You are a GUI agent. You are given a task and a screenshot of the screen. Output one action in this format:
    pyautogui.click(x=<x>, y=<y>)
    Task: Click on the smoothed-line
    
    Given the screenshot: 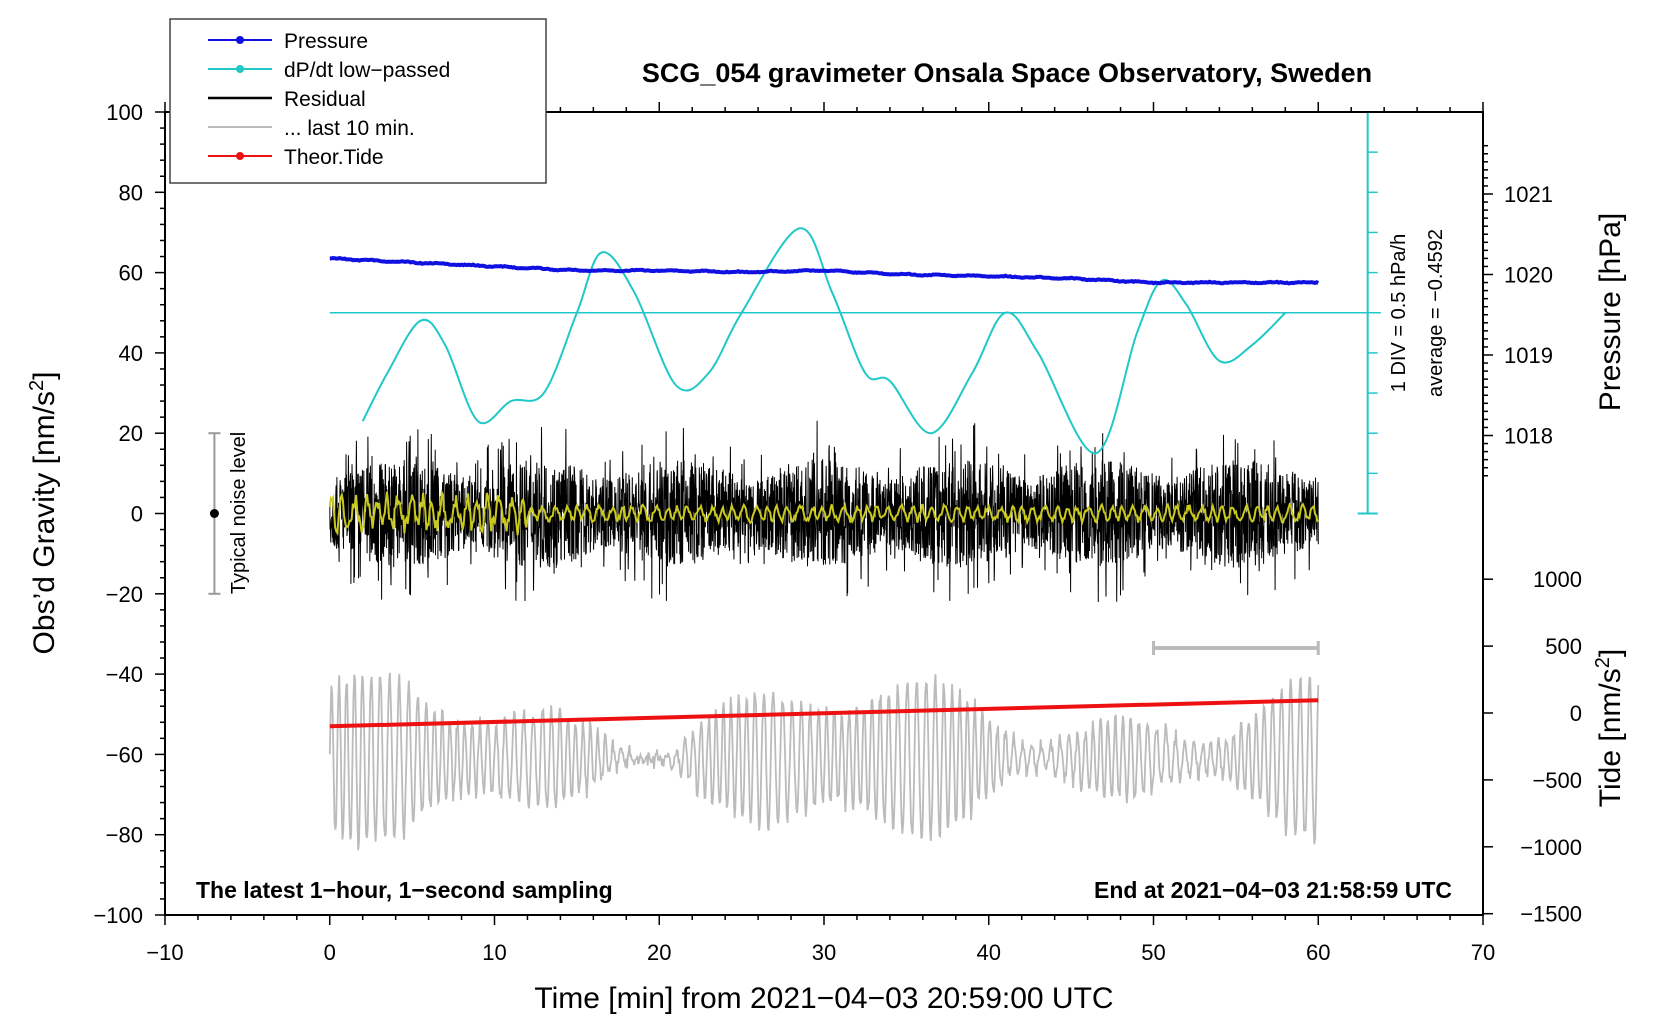 What is the action you would take?
    pyautogui.click(x=823, y=513)
    